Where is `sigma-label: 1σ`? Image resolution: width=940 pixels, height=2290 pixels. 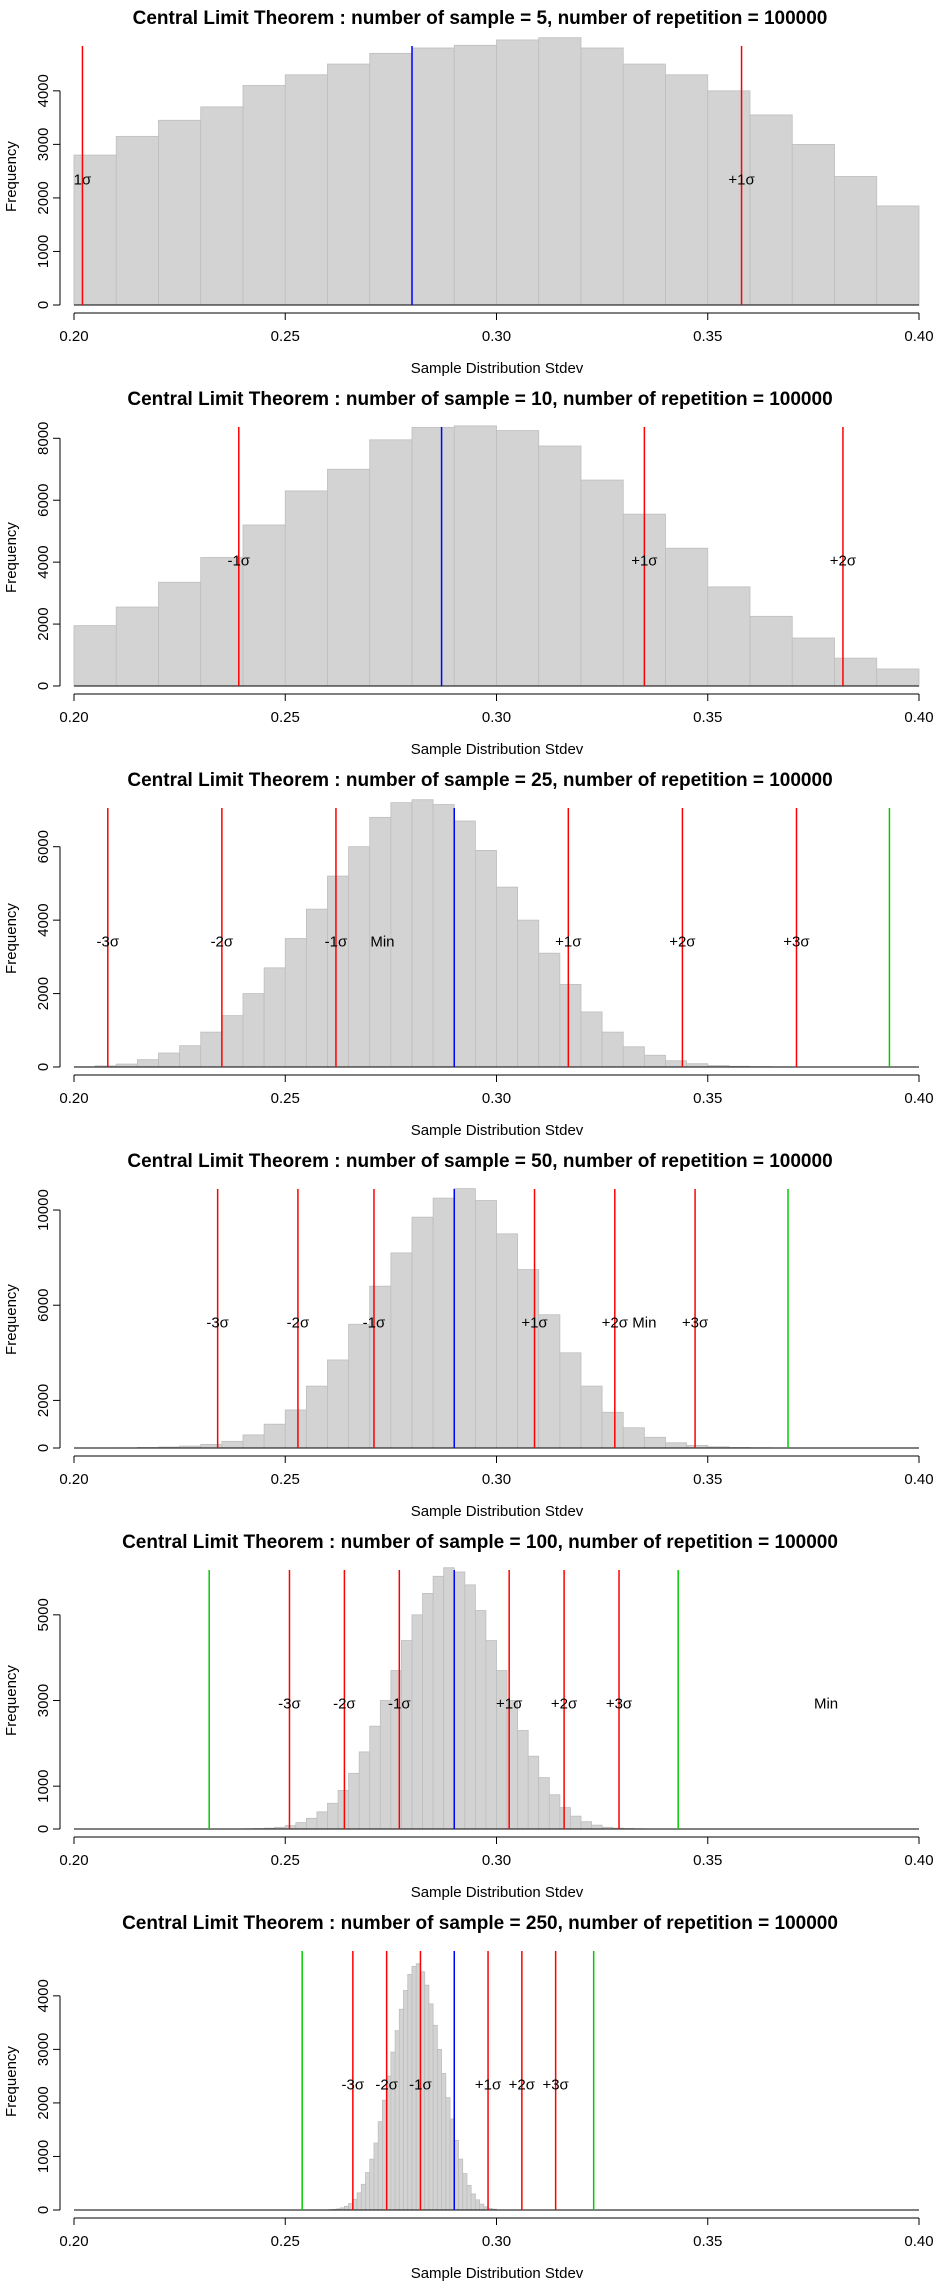
sigma-label: 1σ is located at coordinates (83, 180).